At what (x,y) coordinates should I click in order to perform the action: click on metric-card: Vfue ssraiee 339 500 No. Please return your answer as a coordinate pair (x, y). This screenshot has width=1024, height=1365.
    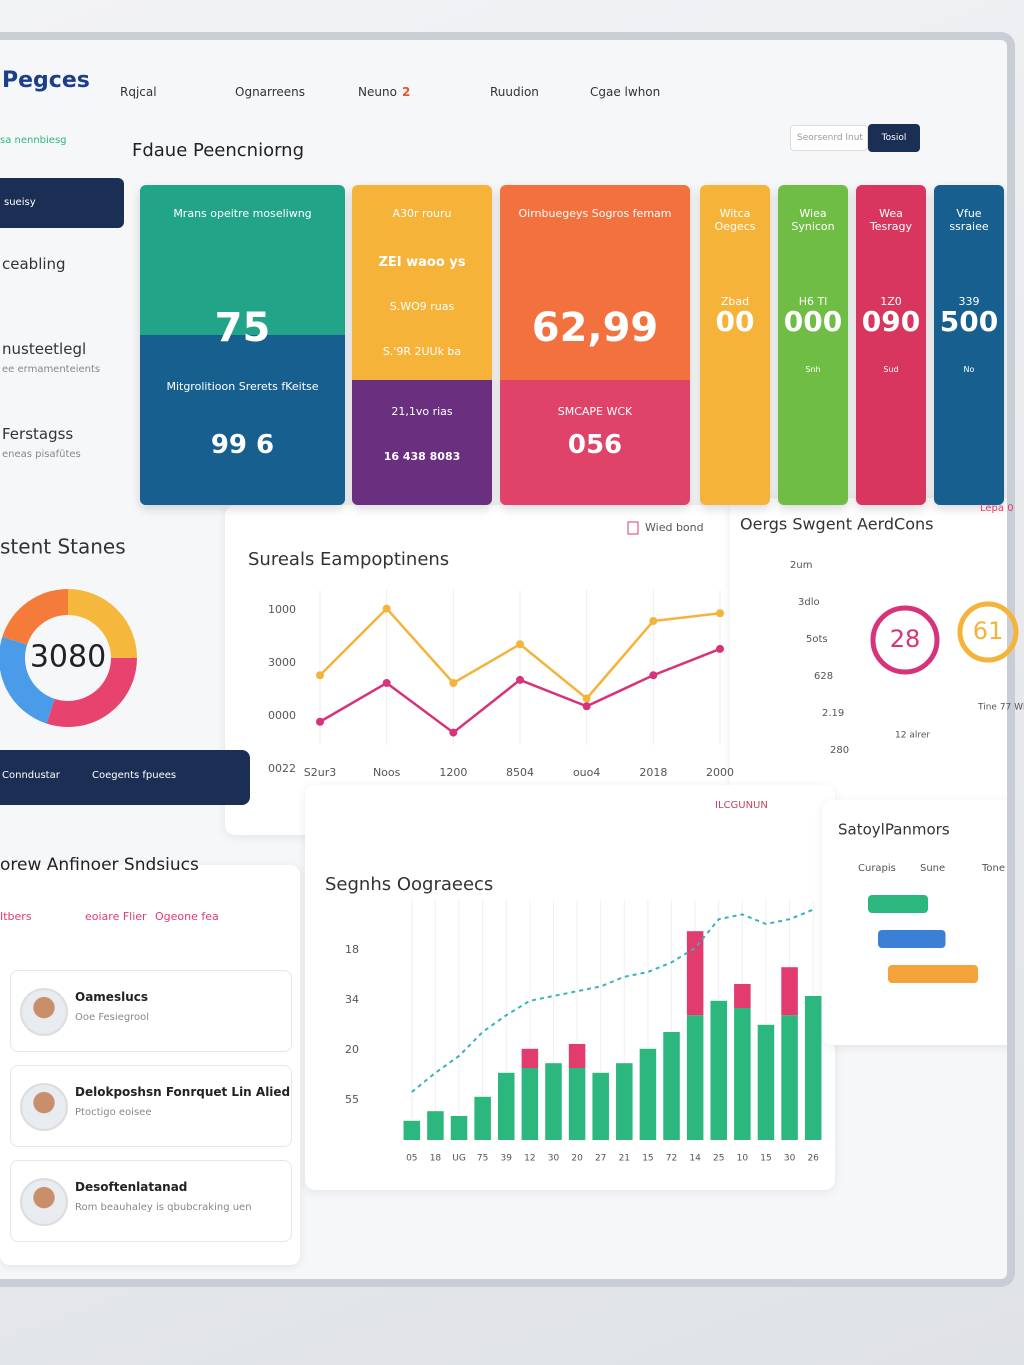
    Looking at the image, I should click on (969, 345).